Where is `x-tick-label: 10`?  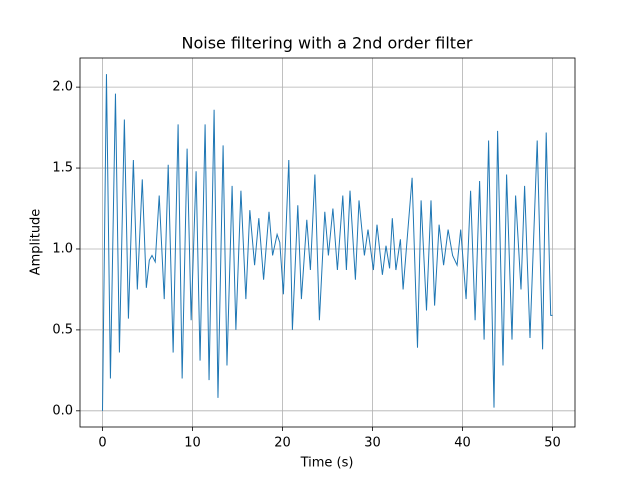 x-tick-label: 10 is located at coordinates (192, 443).